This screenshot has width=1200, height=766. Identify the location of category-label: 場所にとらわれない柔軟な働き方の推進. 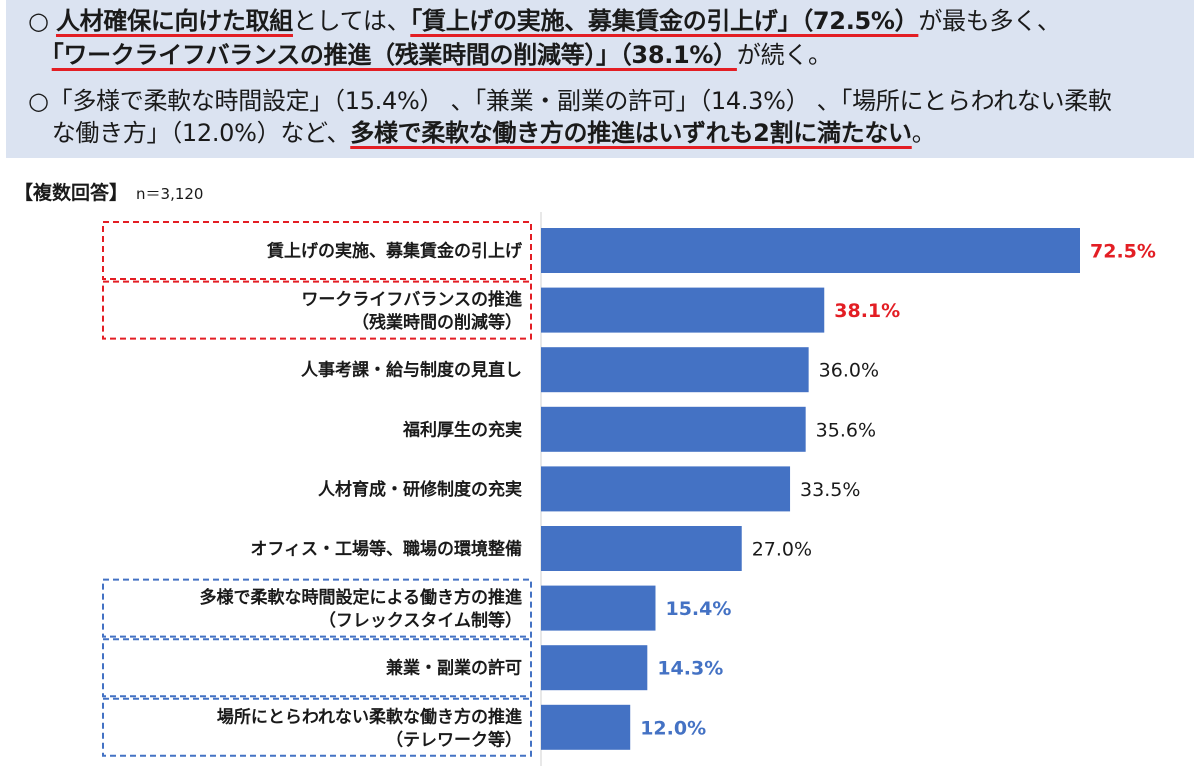
(369, 716).